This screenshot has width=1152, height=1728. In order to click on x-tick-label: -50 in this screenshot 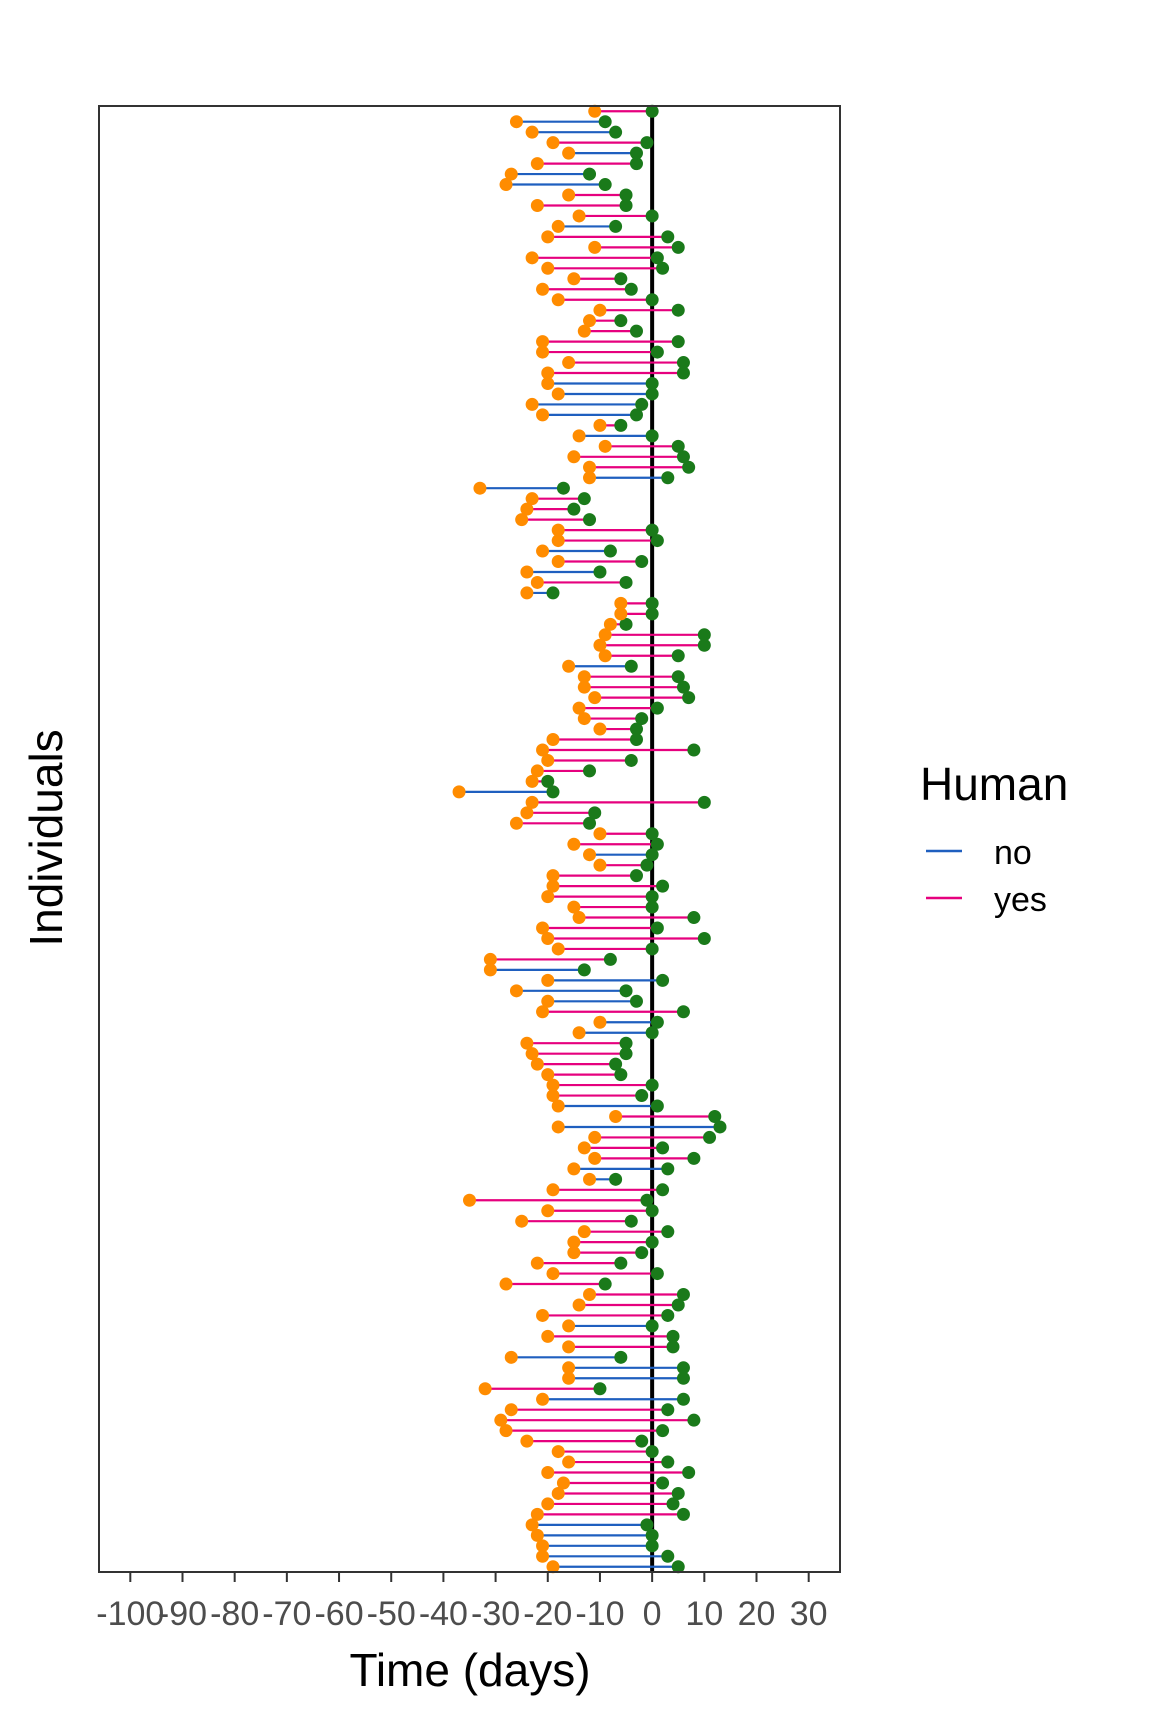, I will do `click(391, 1614)`.